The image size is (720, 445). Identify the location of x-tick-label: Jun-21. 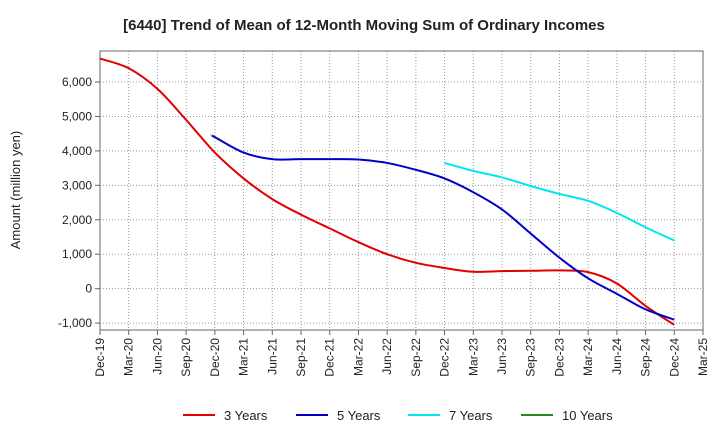
(272, 356).